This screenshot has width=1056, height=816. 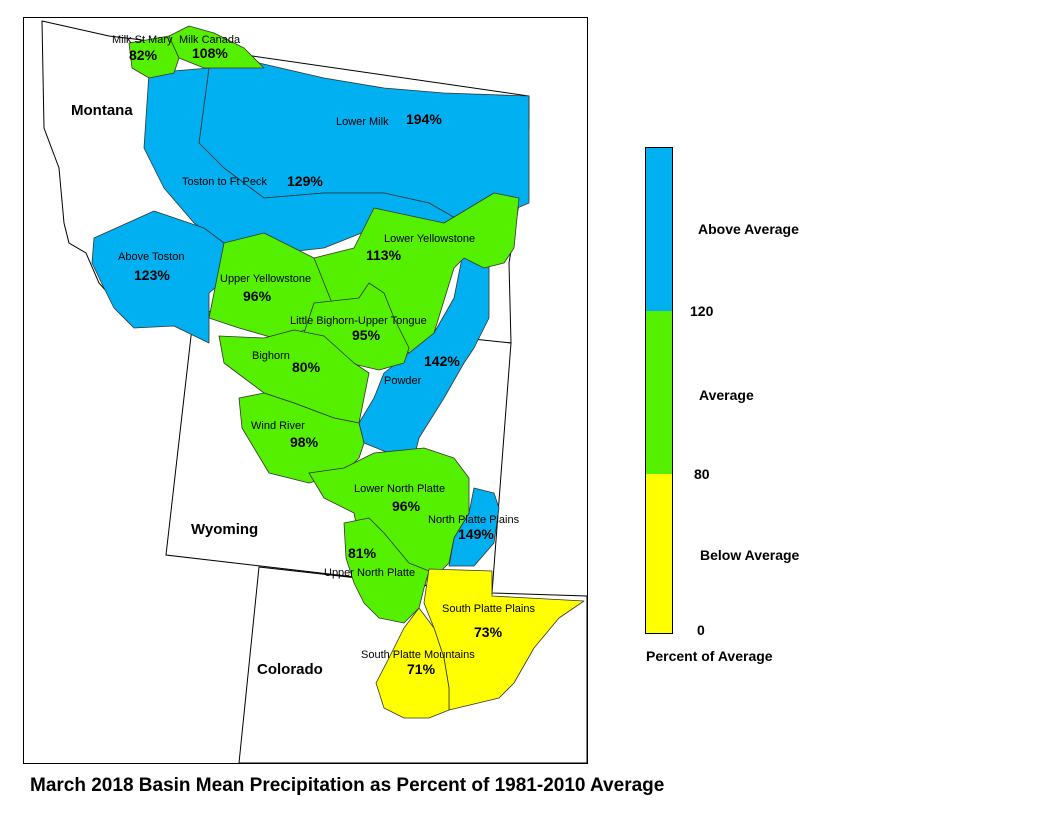 I want to click on legend-label-above: Above Average, so click(x=748, y=229).